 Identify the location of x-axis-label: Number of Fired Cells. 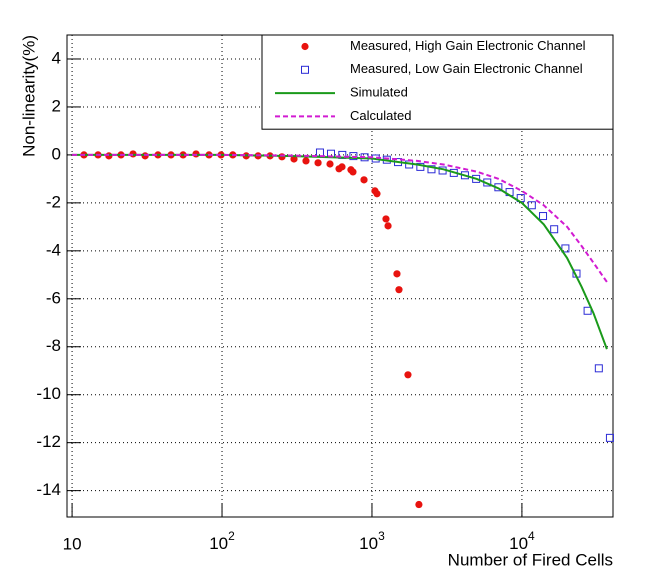
(530, 559).